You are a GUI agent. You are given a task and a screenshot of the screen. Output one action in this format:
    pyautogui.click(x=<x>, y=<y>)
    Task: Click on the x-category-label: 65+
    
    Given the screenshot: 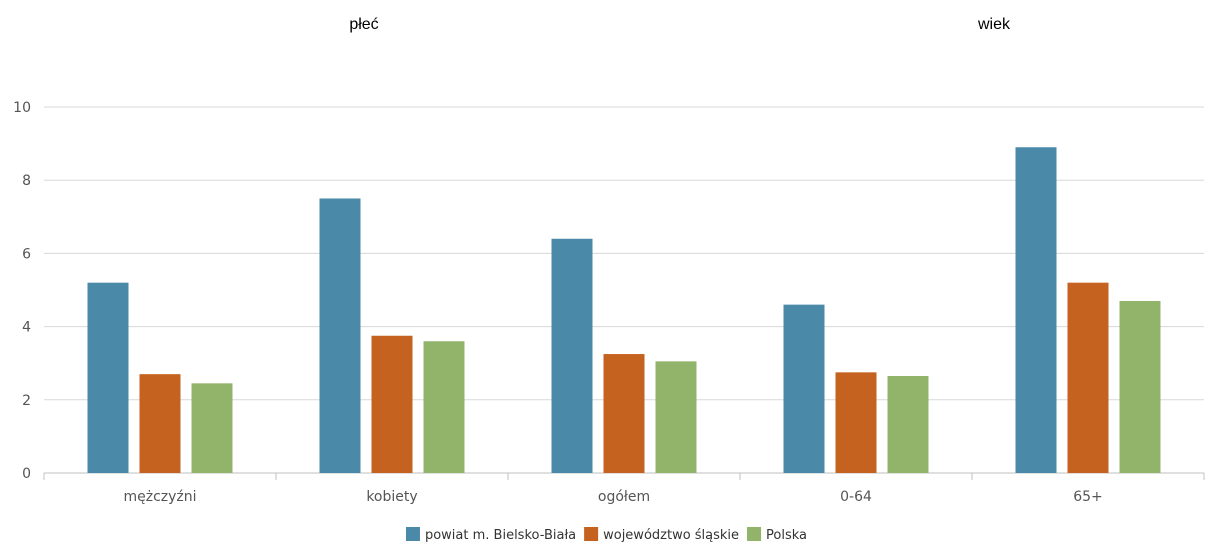 What is the action you would take?
    pyautogui.click(x=1088, y=497)
    